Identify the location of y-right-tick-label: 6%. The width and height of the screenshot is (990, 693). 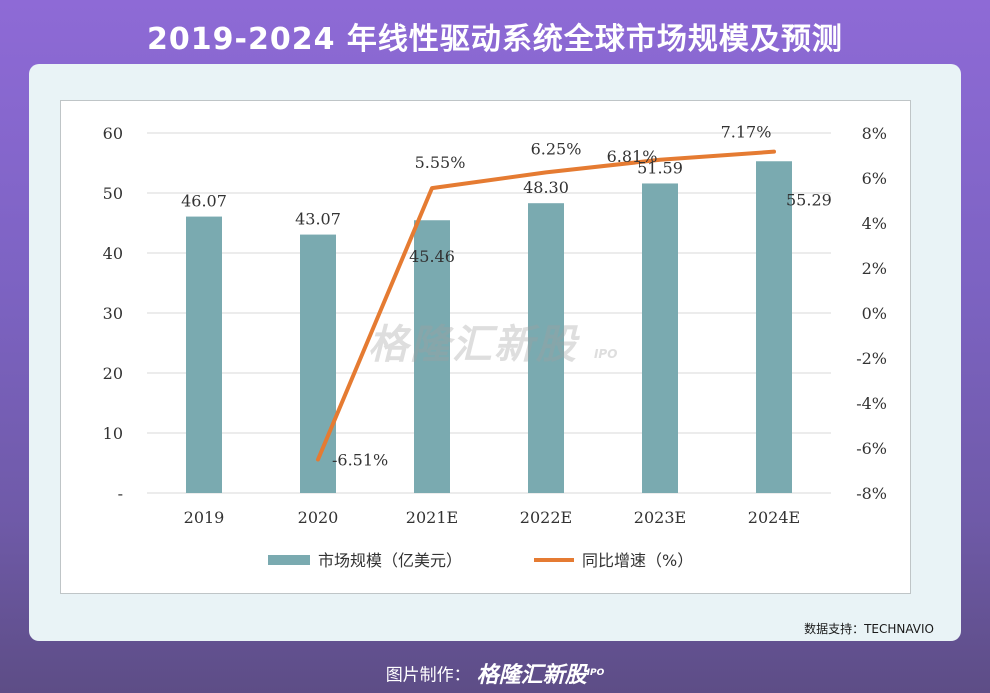
(874, 178).